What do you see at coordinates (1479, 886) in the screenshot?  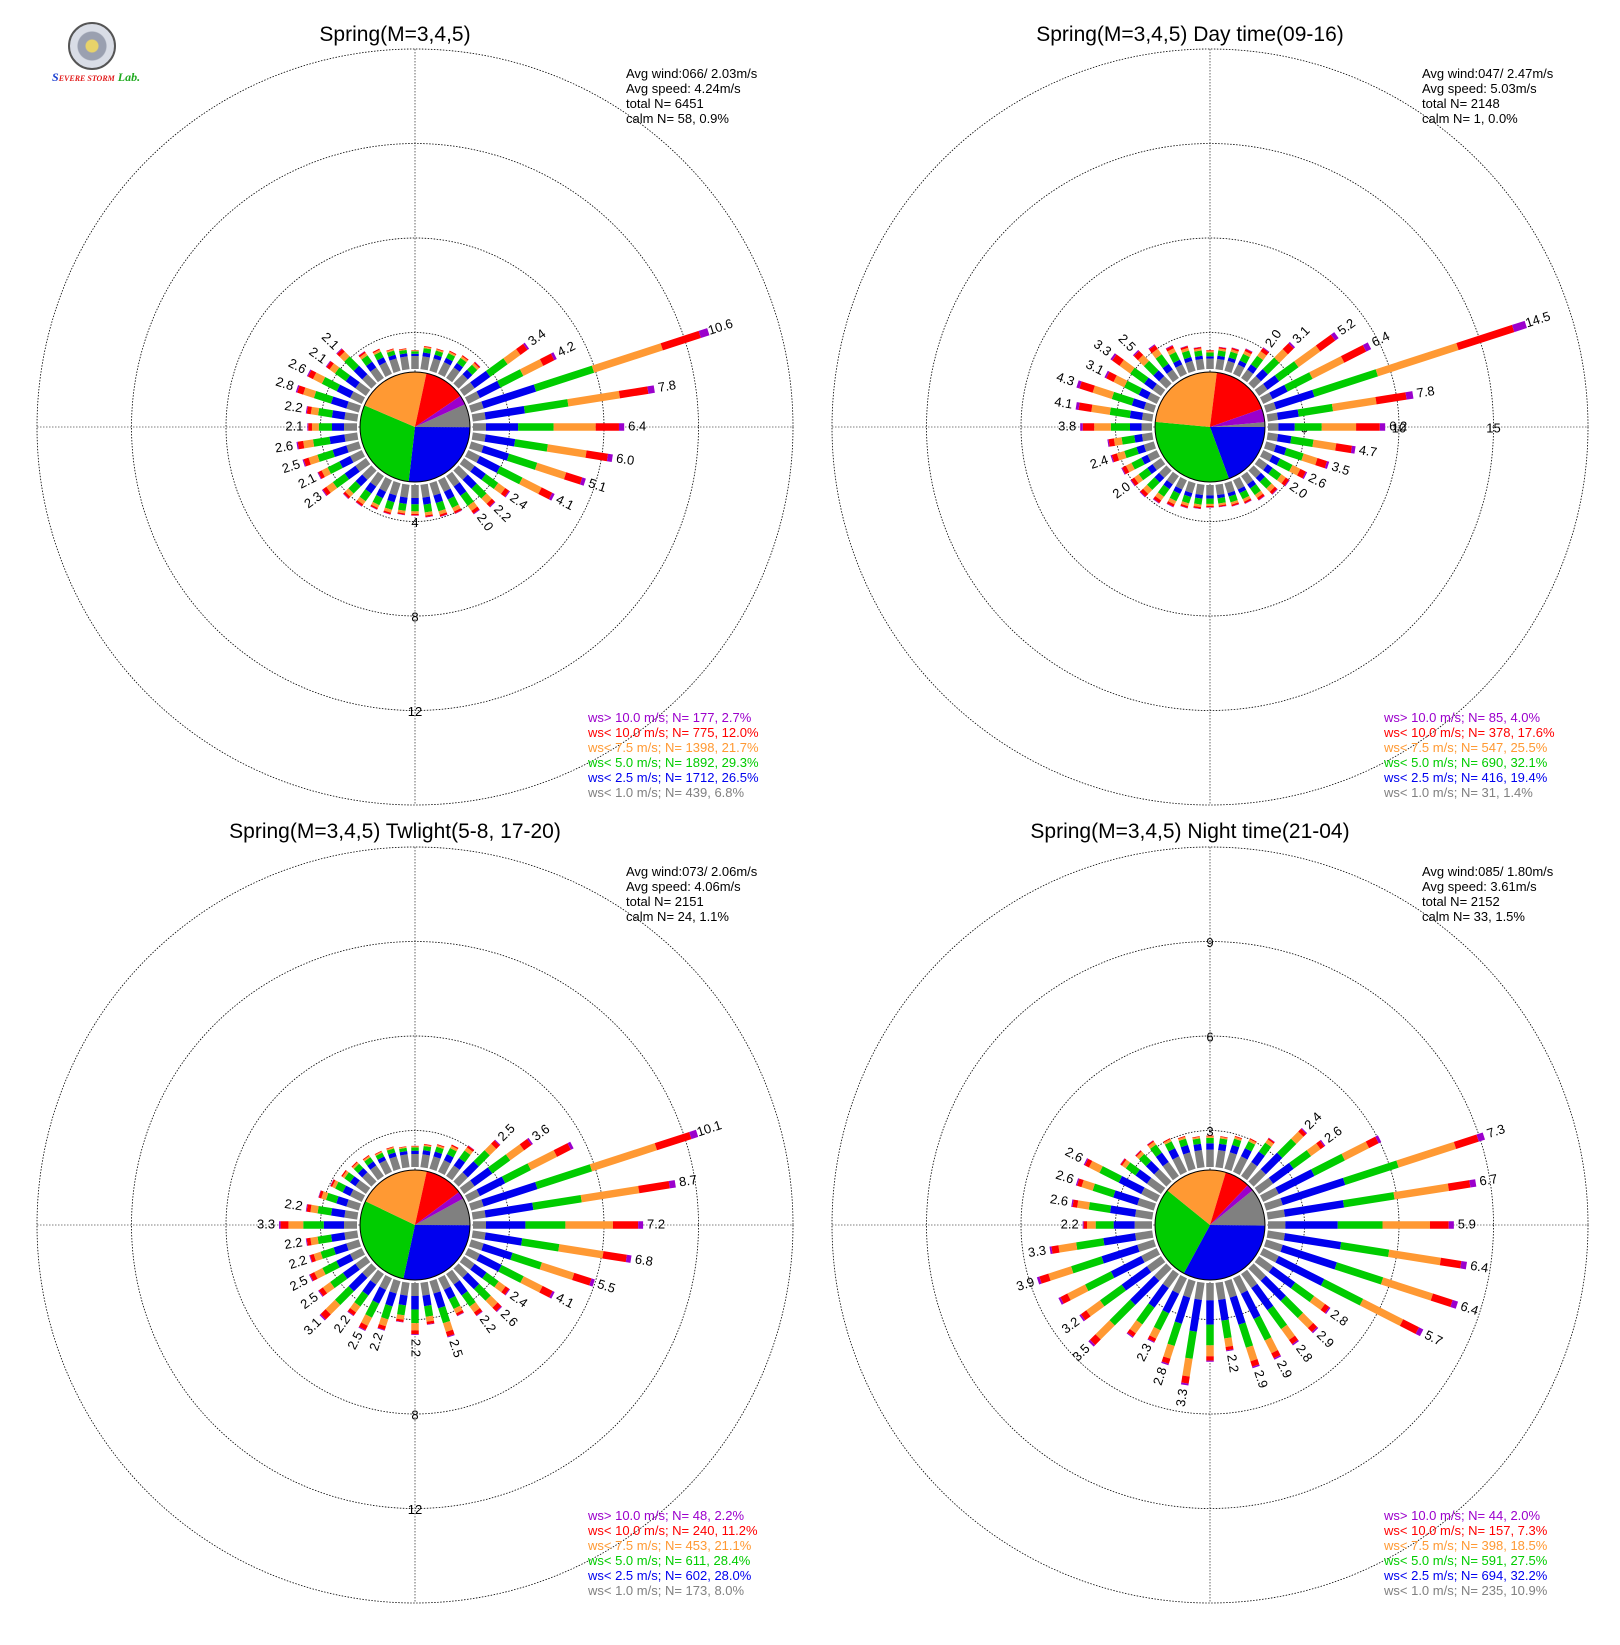 I see `stats-line: Avg speed: 3.61m/s` at bounding box center [1479, 886].